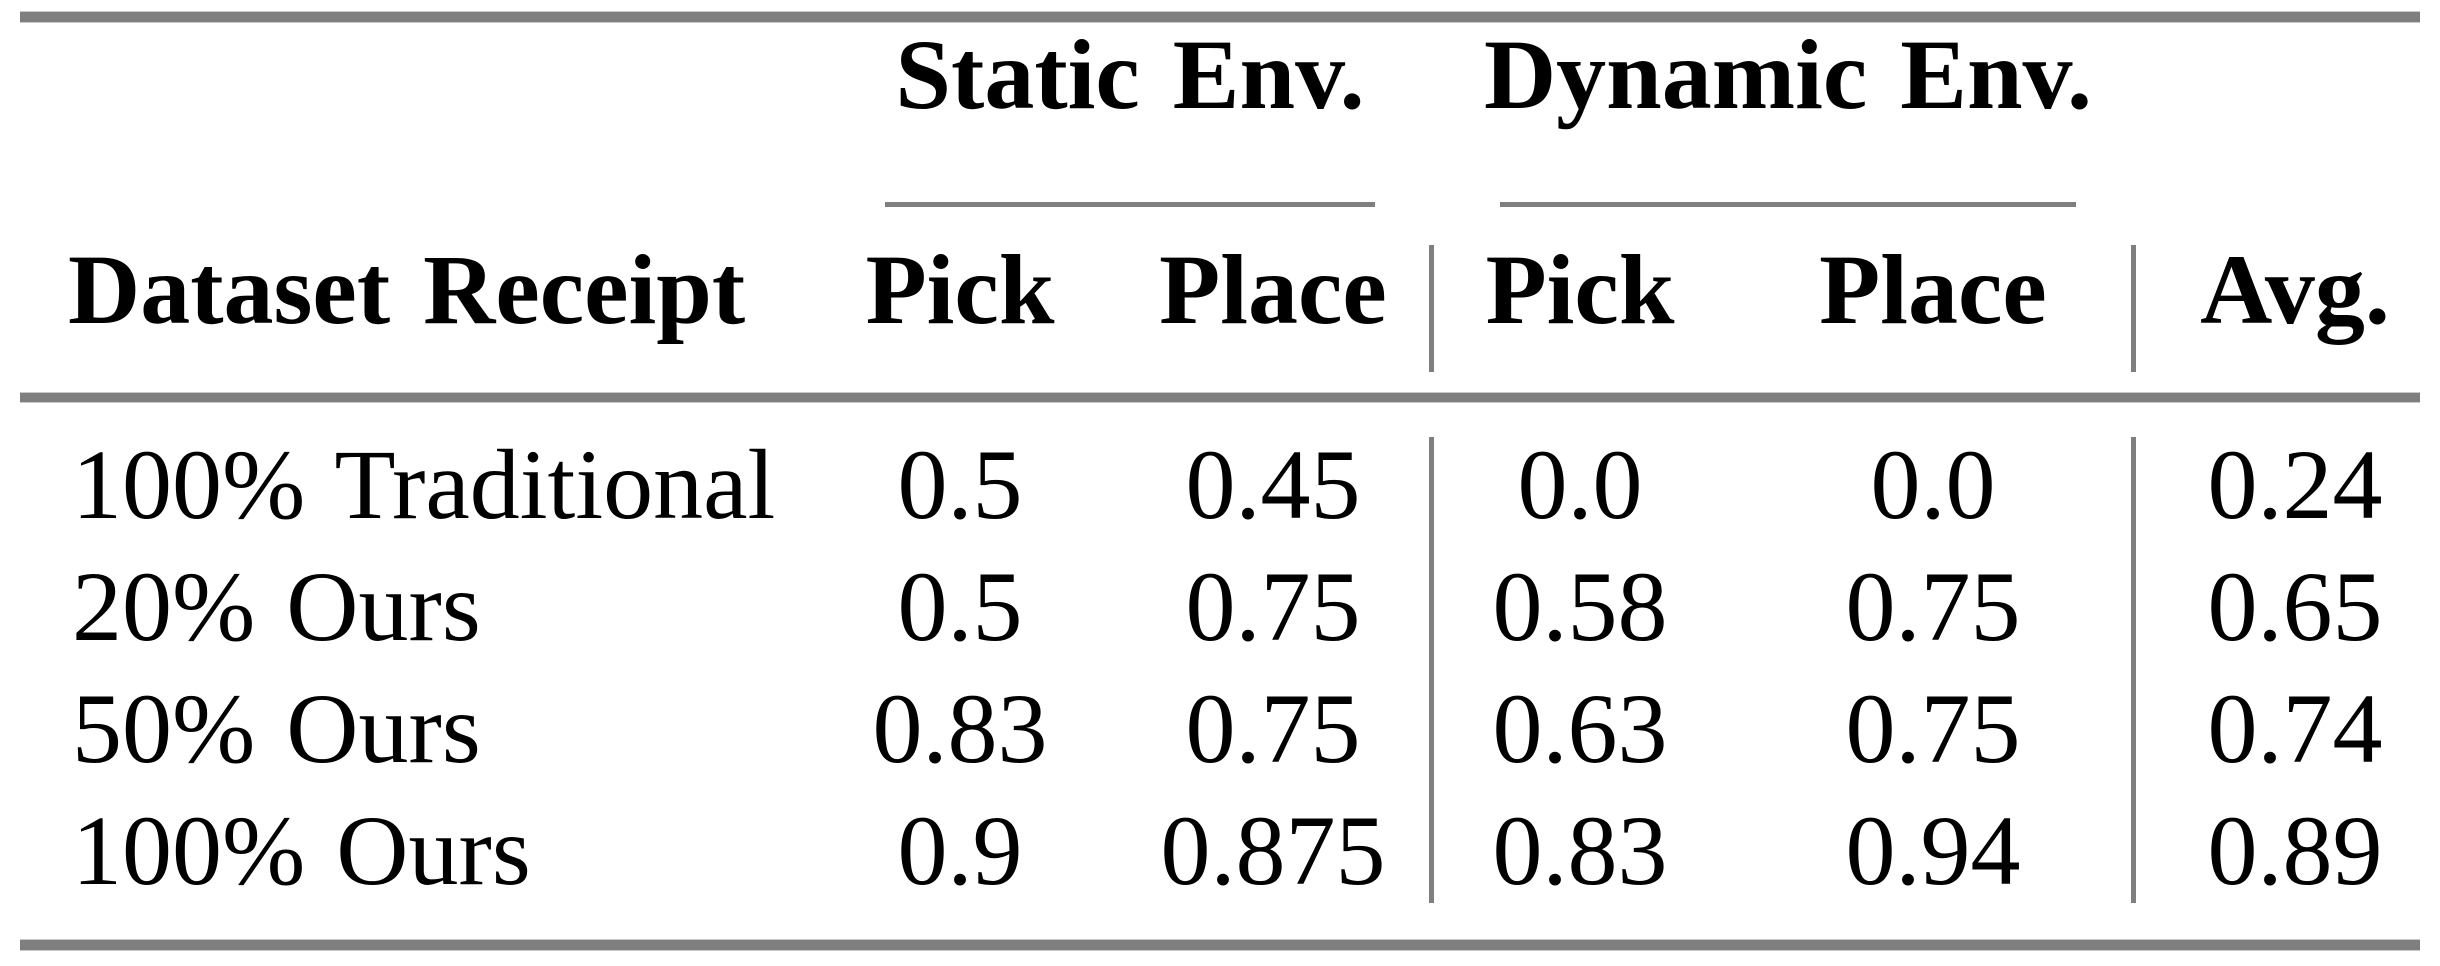 Image resolution: width=2440 pixels, height=966 pixels. What do you see at coordinates (1273, 850) in the screenshot?
I see `cell-static-place: 0.875` at bounding box center [1273, 850].